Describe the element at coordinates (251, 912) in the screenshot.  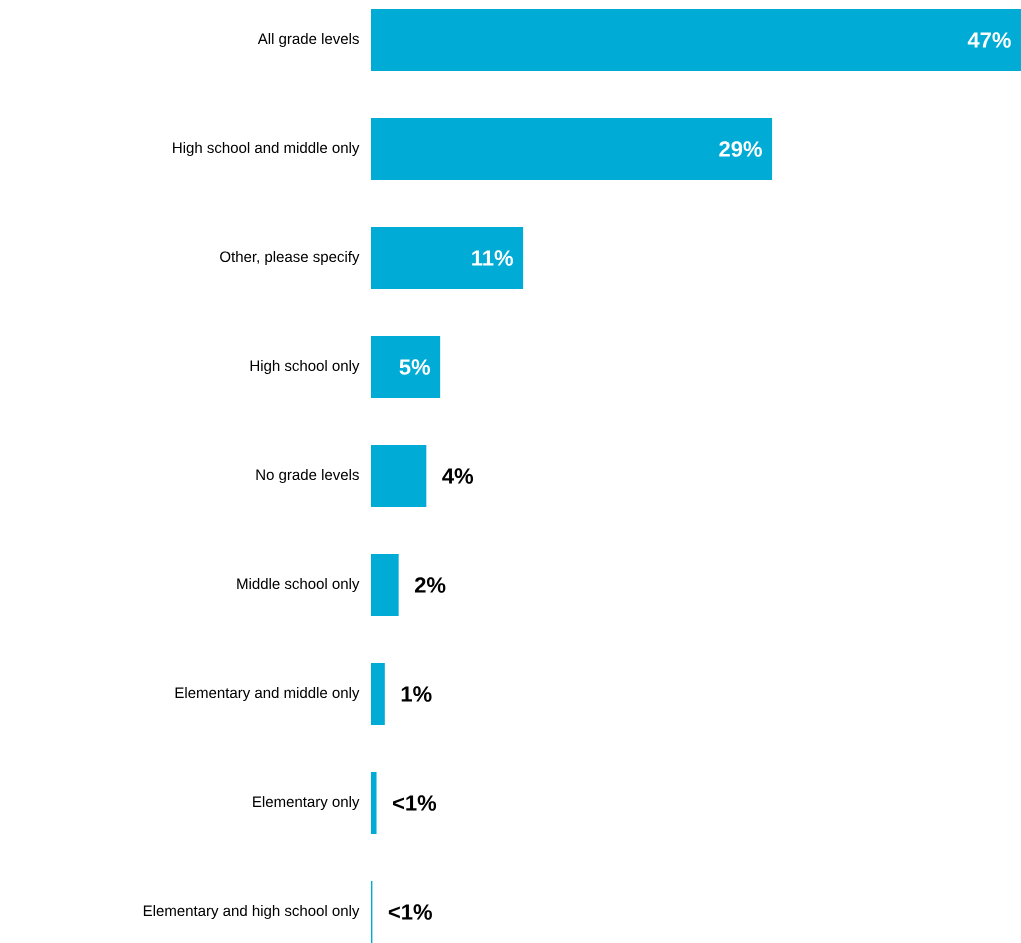
I see `y-tick-label: Elementary and high school only` at that location.